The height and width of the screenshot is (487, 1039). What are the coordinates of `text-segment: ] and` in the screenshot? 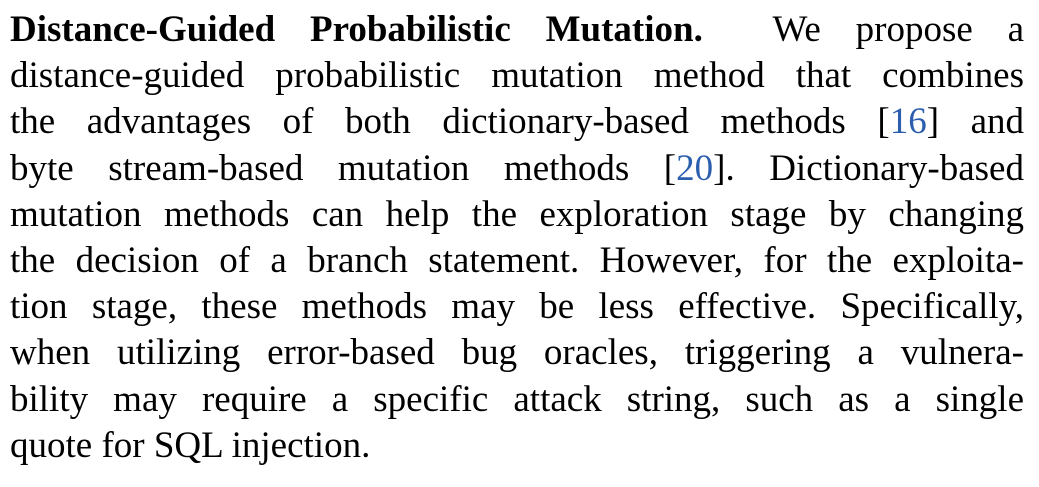 It's located at (975, 122).